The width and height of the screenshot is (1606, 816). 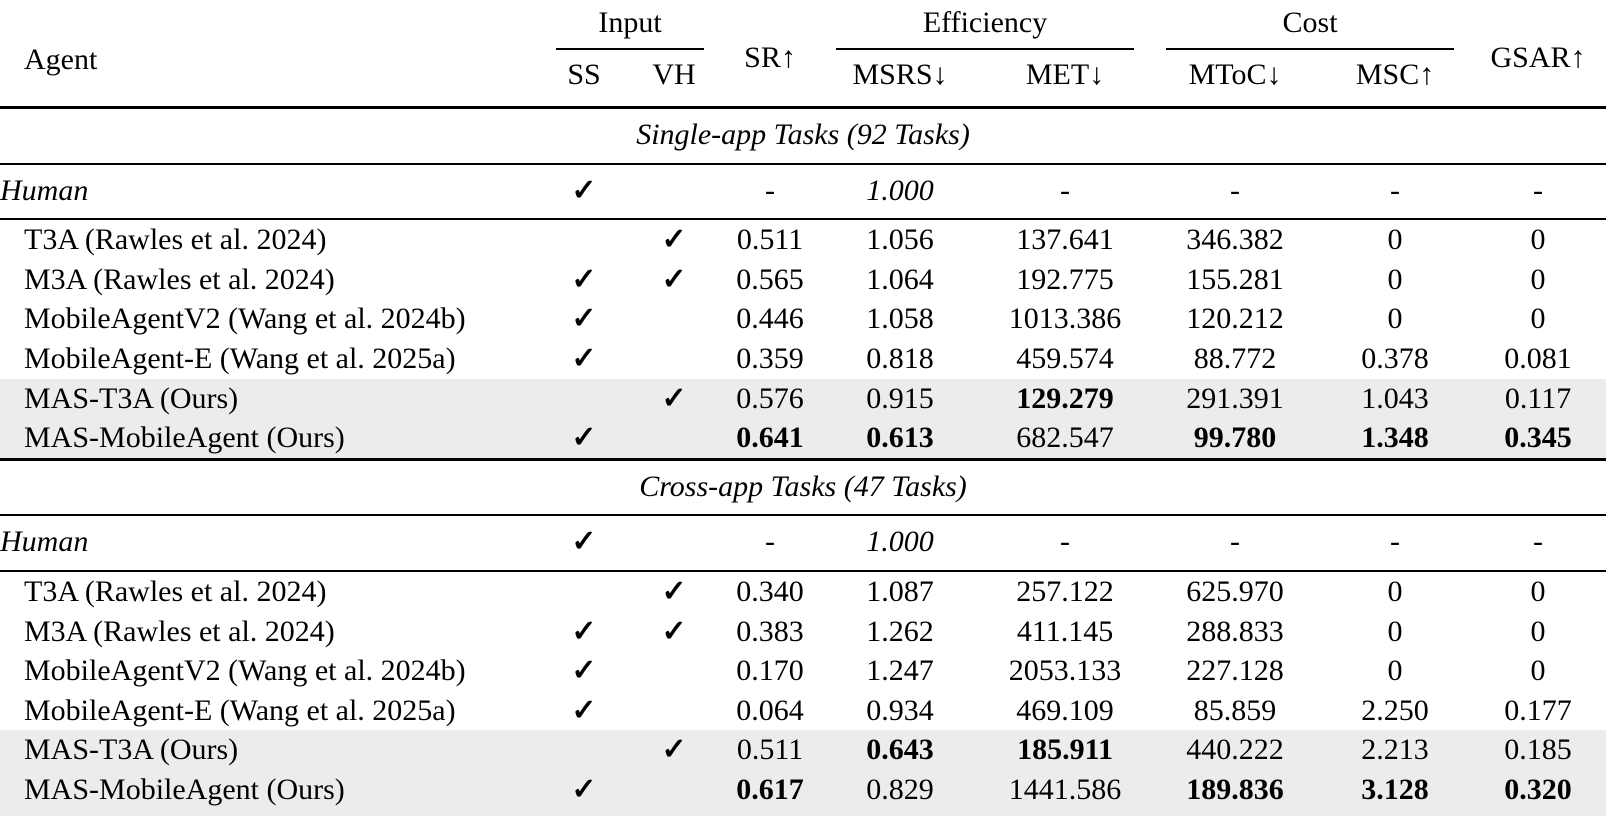 I want to click on sr-value: 0.641, so click(x=770, y=438).